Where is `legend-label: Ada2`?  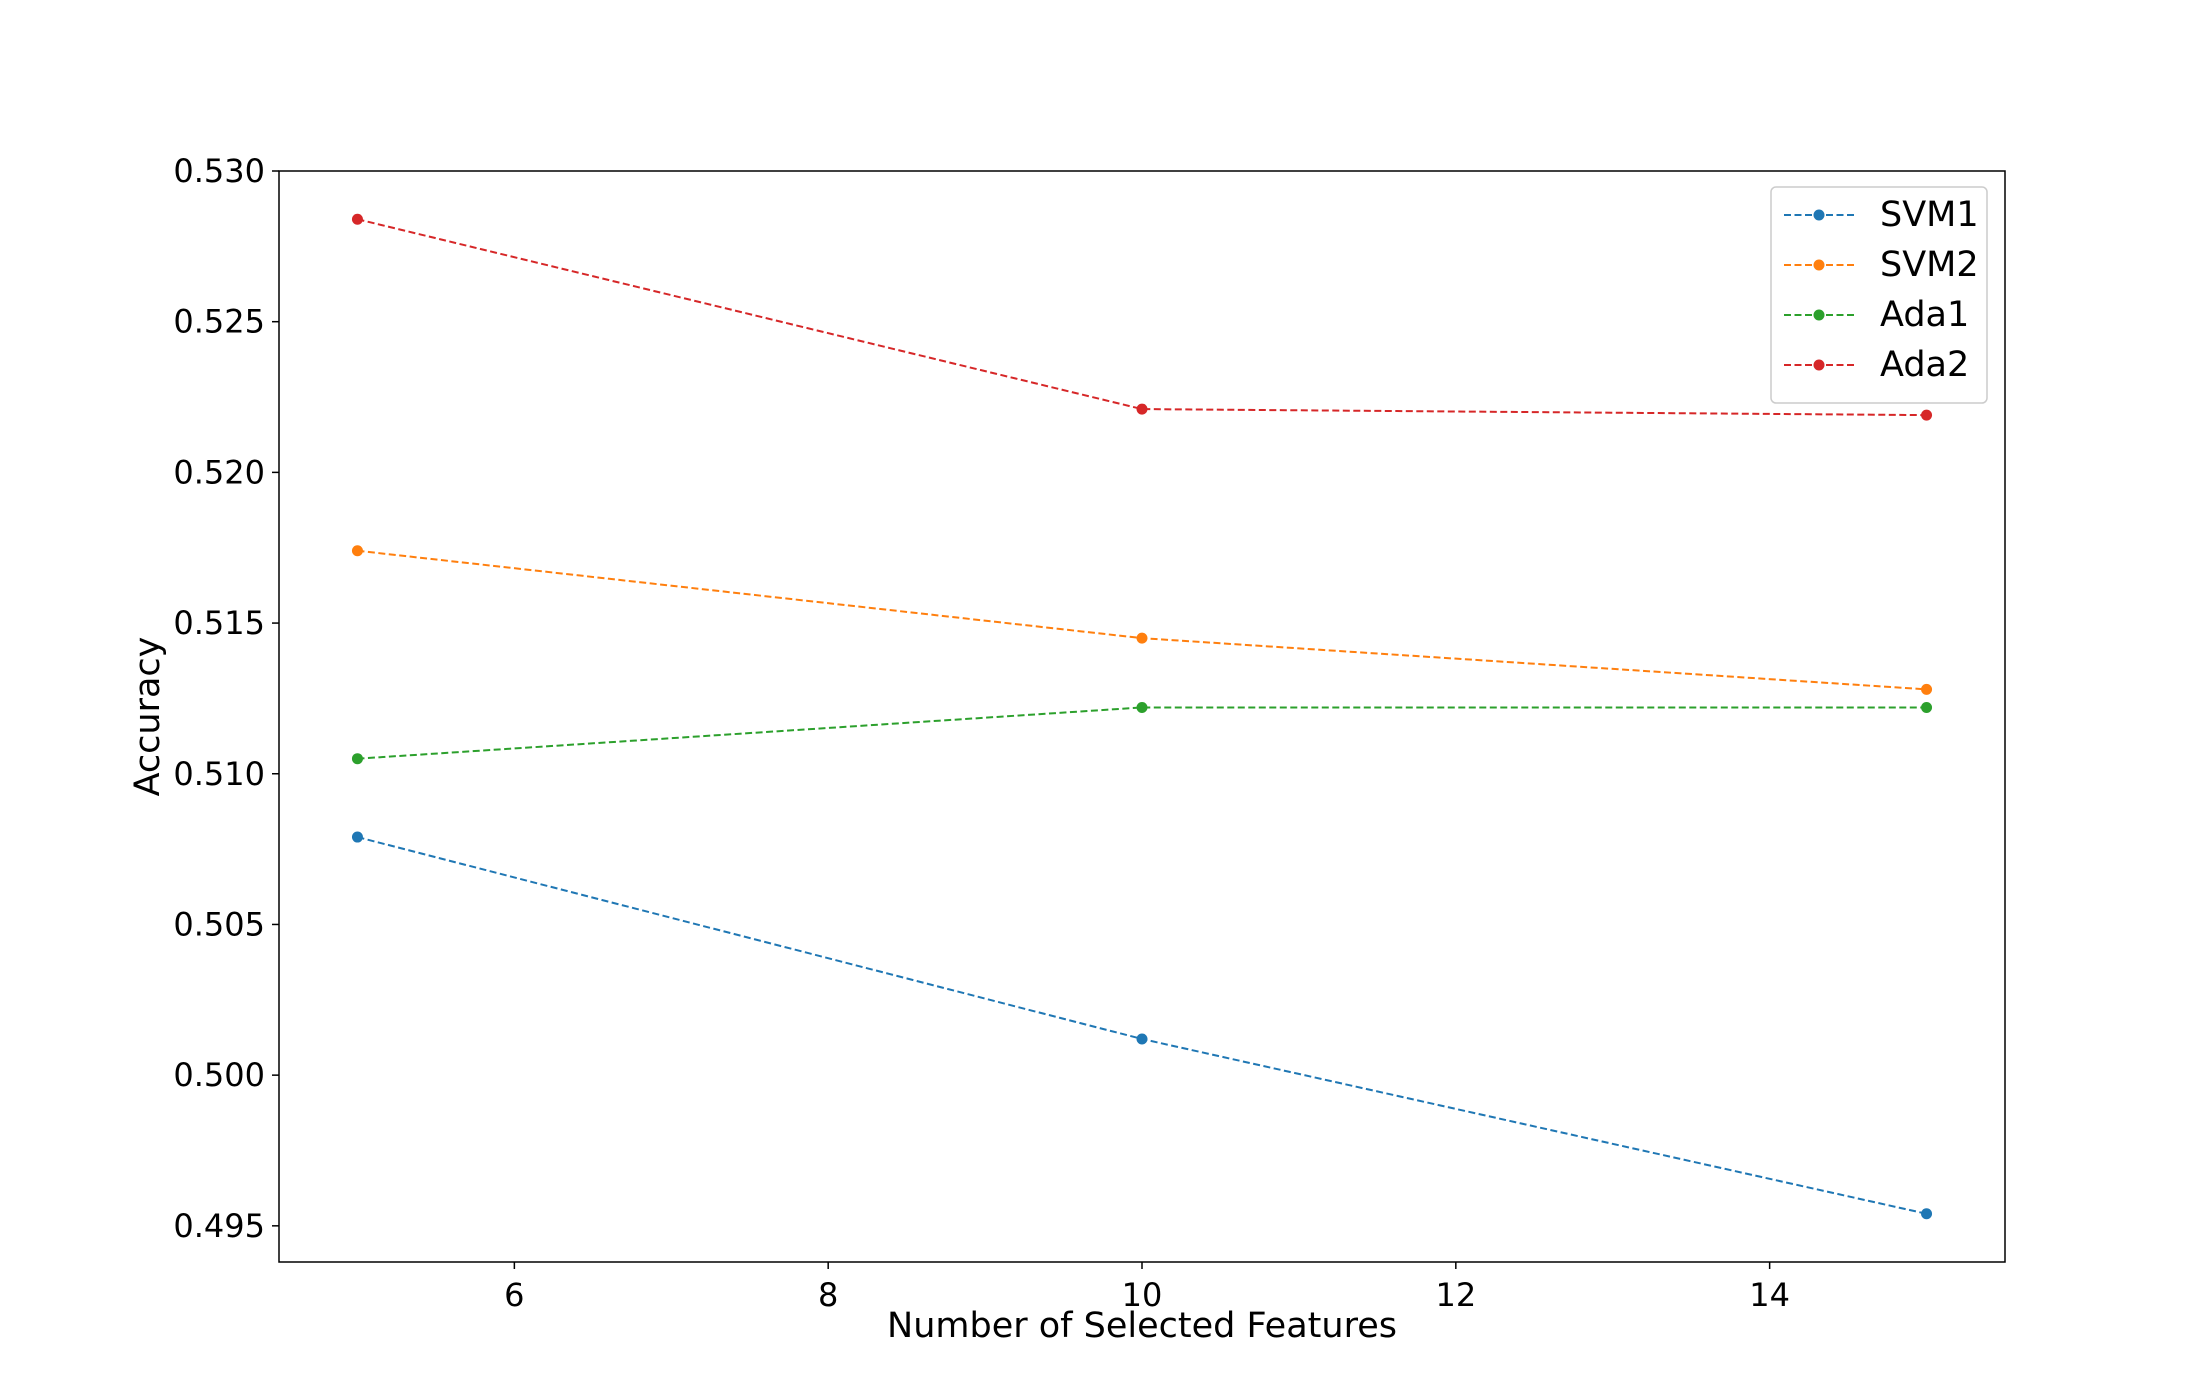
legend-label: Ada2 is located at coordinates (1924, 365).